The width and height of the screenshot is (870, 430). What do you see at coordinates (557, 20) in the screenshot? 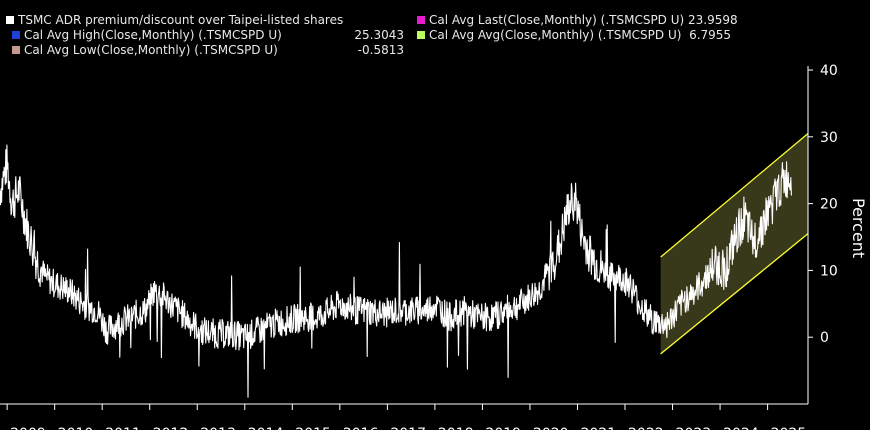
I see `legend-label: Cal Avg Last(Close,Monthly) (.TSMCSPD U)` at bounding box center [557, 20].